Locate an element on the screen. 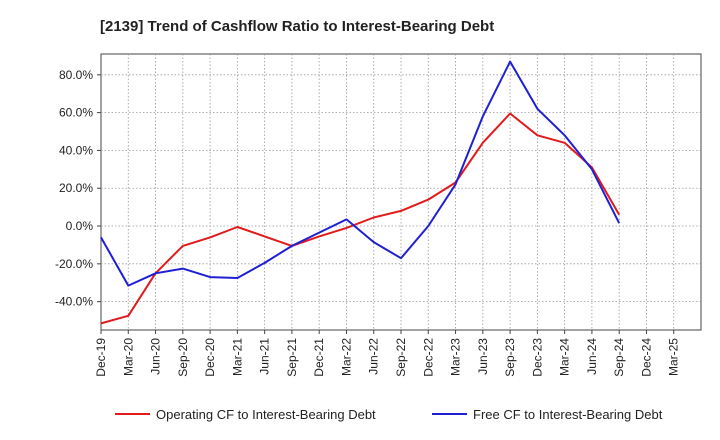  x-tick-label: Mar-20 is located at coordinates (128, 357).